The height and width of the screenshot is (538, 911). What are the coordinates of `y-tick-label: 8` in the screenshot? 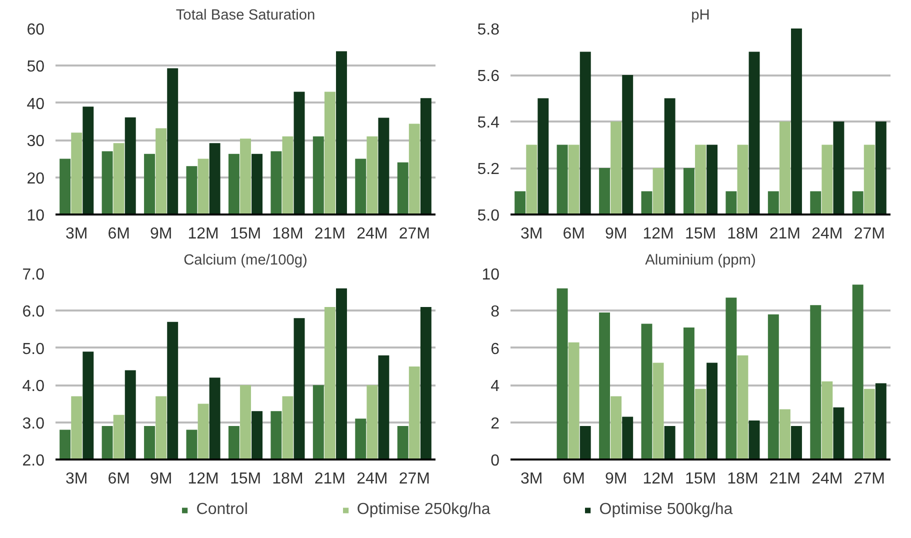 It's located at (495, 312).